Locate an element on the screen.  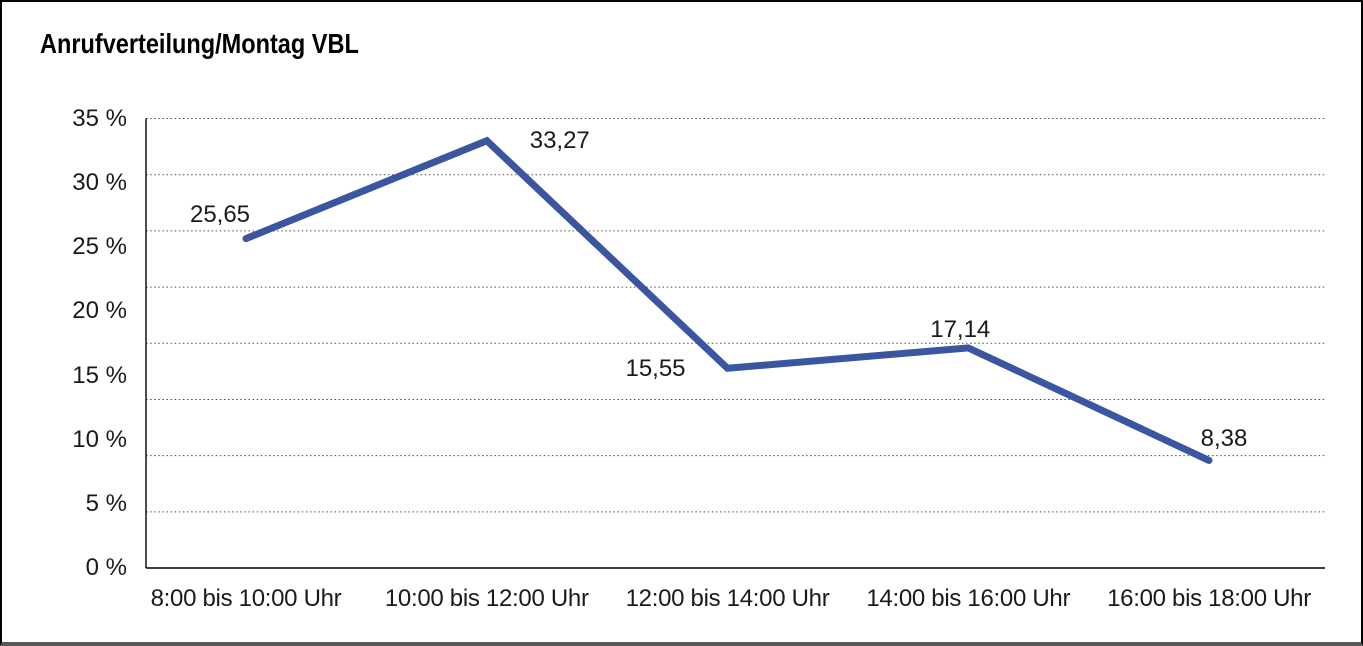
x-tick-label: 8:00 bis 10:00 Uhr is located at coordinates (246, 598).